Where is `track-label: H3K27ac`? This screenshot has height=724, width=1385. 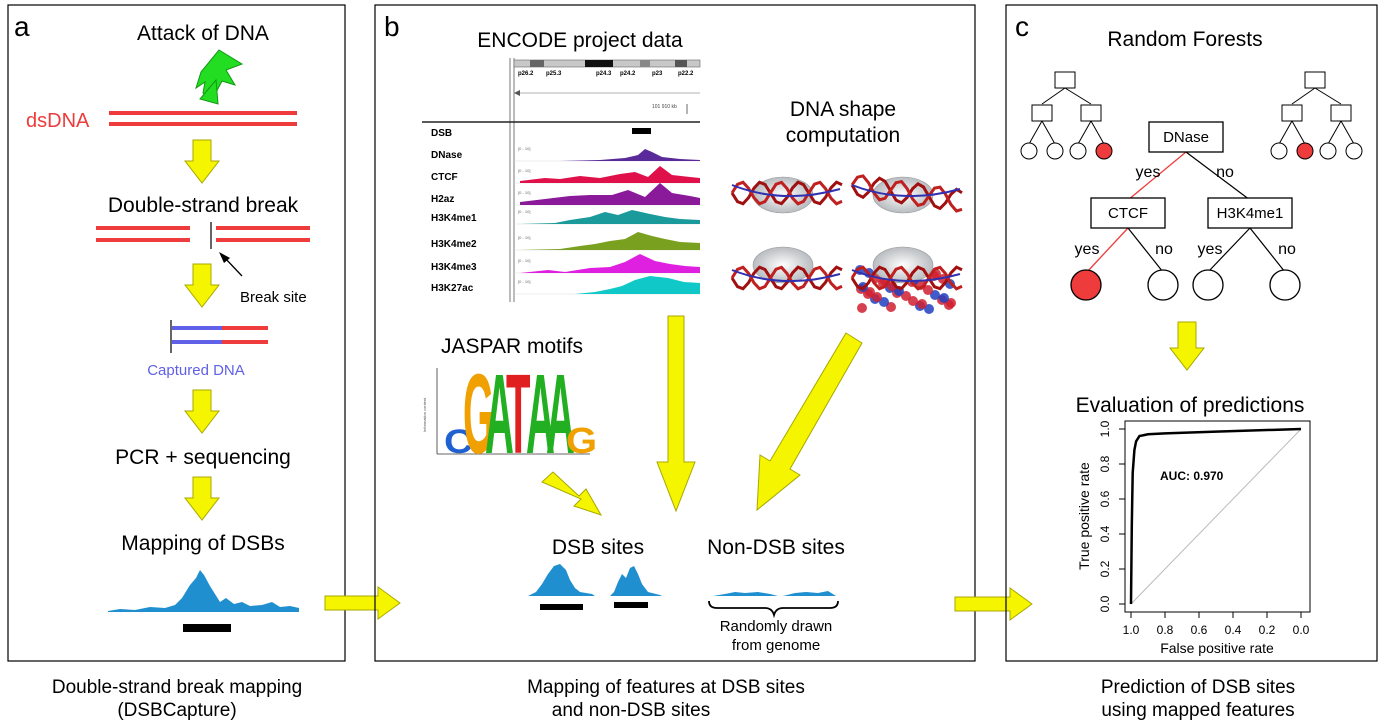 track-label: H3K27ac is located at coordinates (452, 288).